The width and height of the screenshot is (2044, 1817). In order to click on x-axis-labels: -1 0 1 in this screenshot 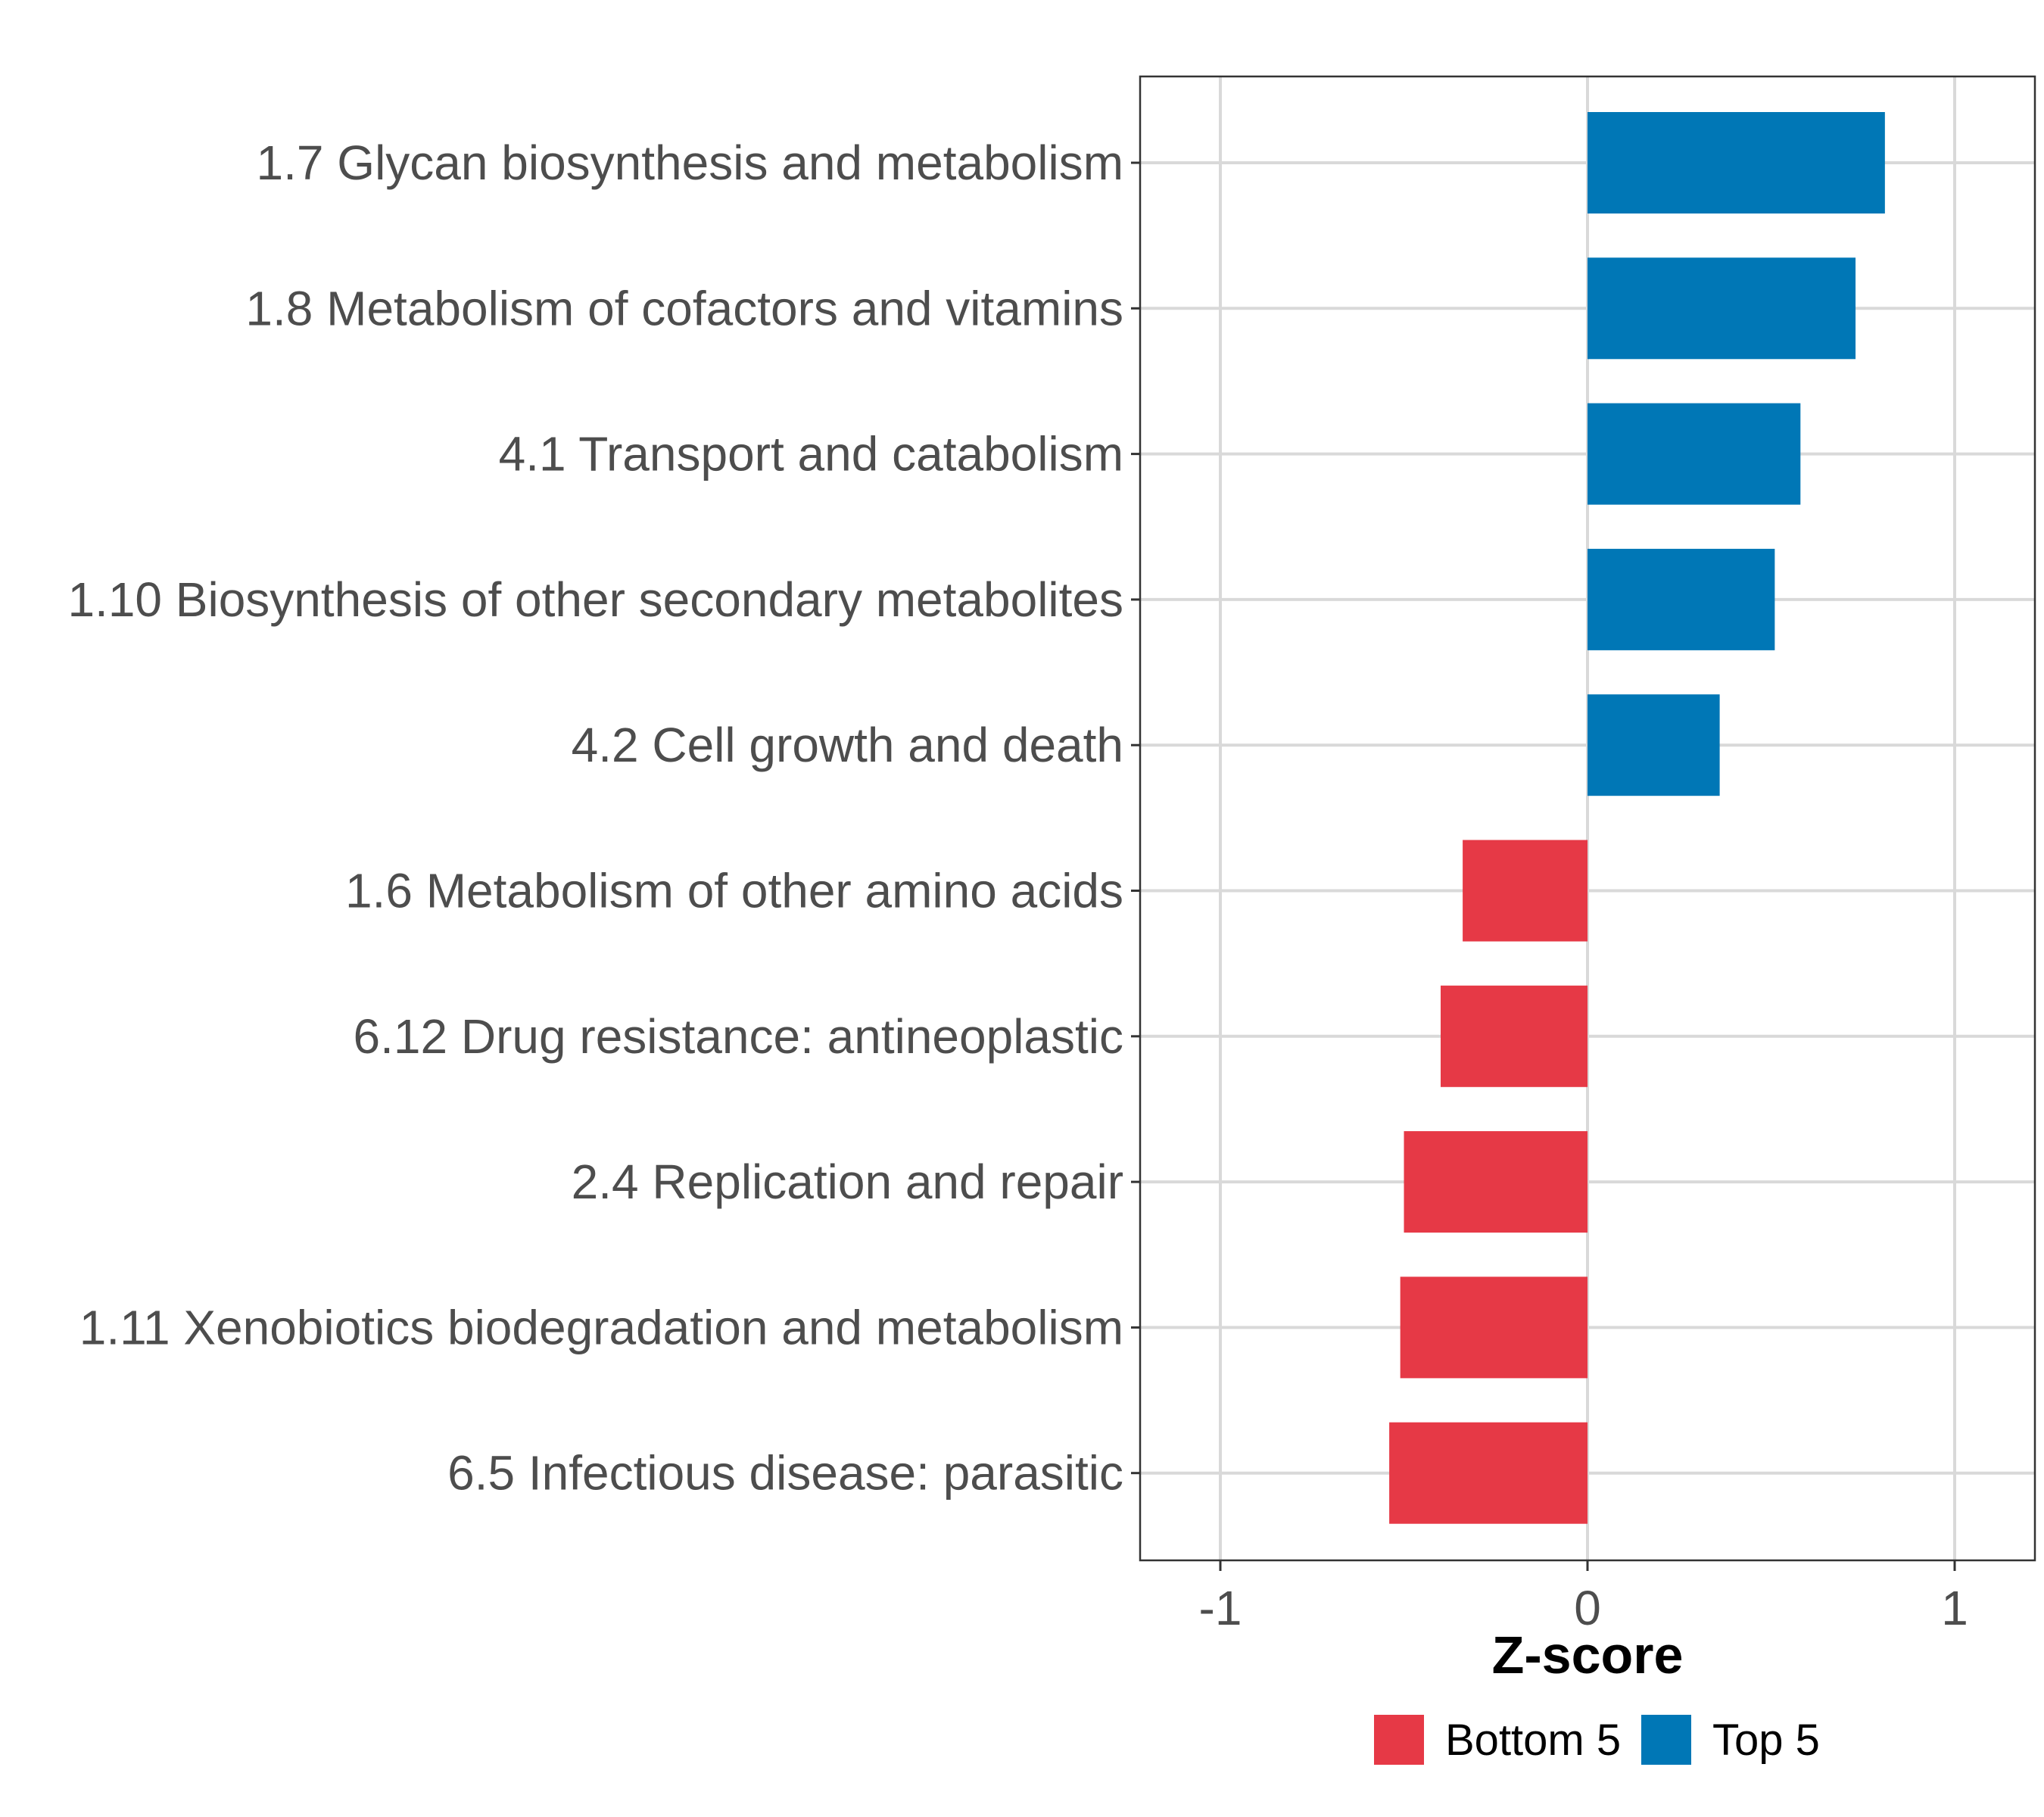, I will do `click(1584, 1608)`.